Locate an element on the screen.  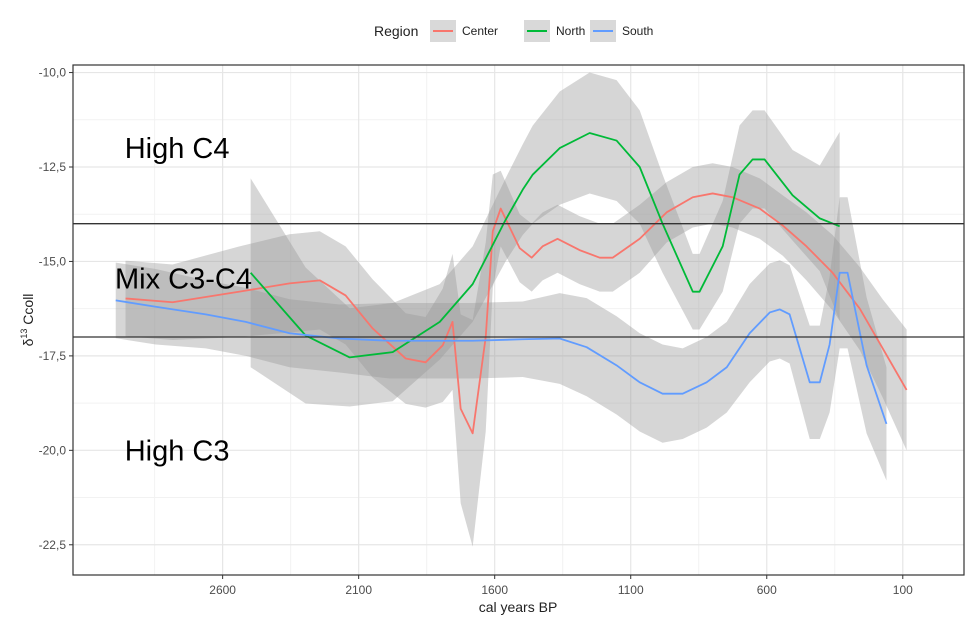
legend-label-north: North is located at coordinates (570, 31).